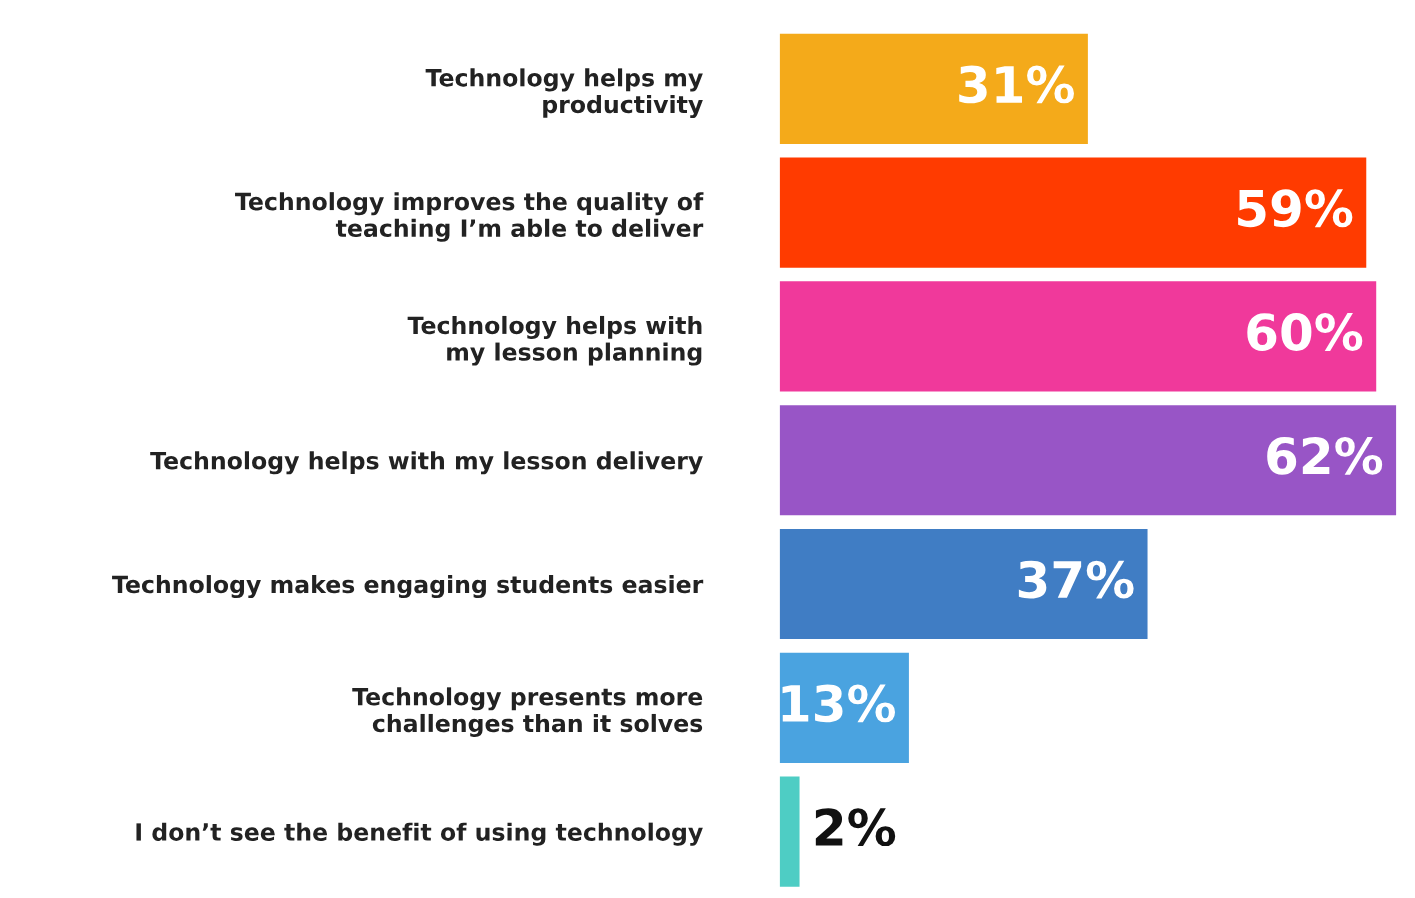  I want to click on y-tick-label: I don’t see the benefit of using technology, so click(419, 834).